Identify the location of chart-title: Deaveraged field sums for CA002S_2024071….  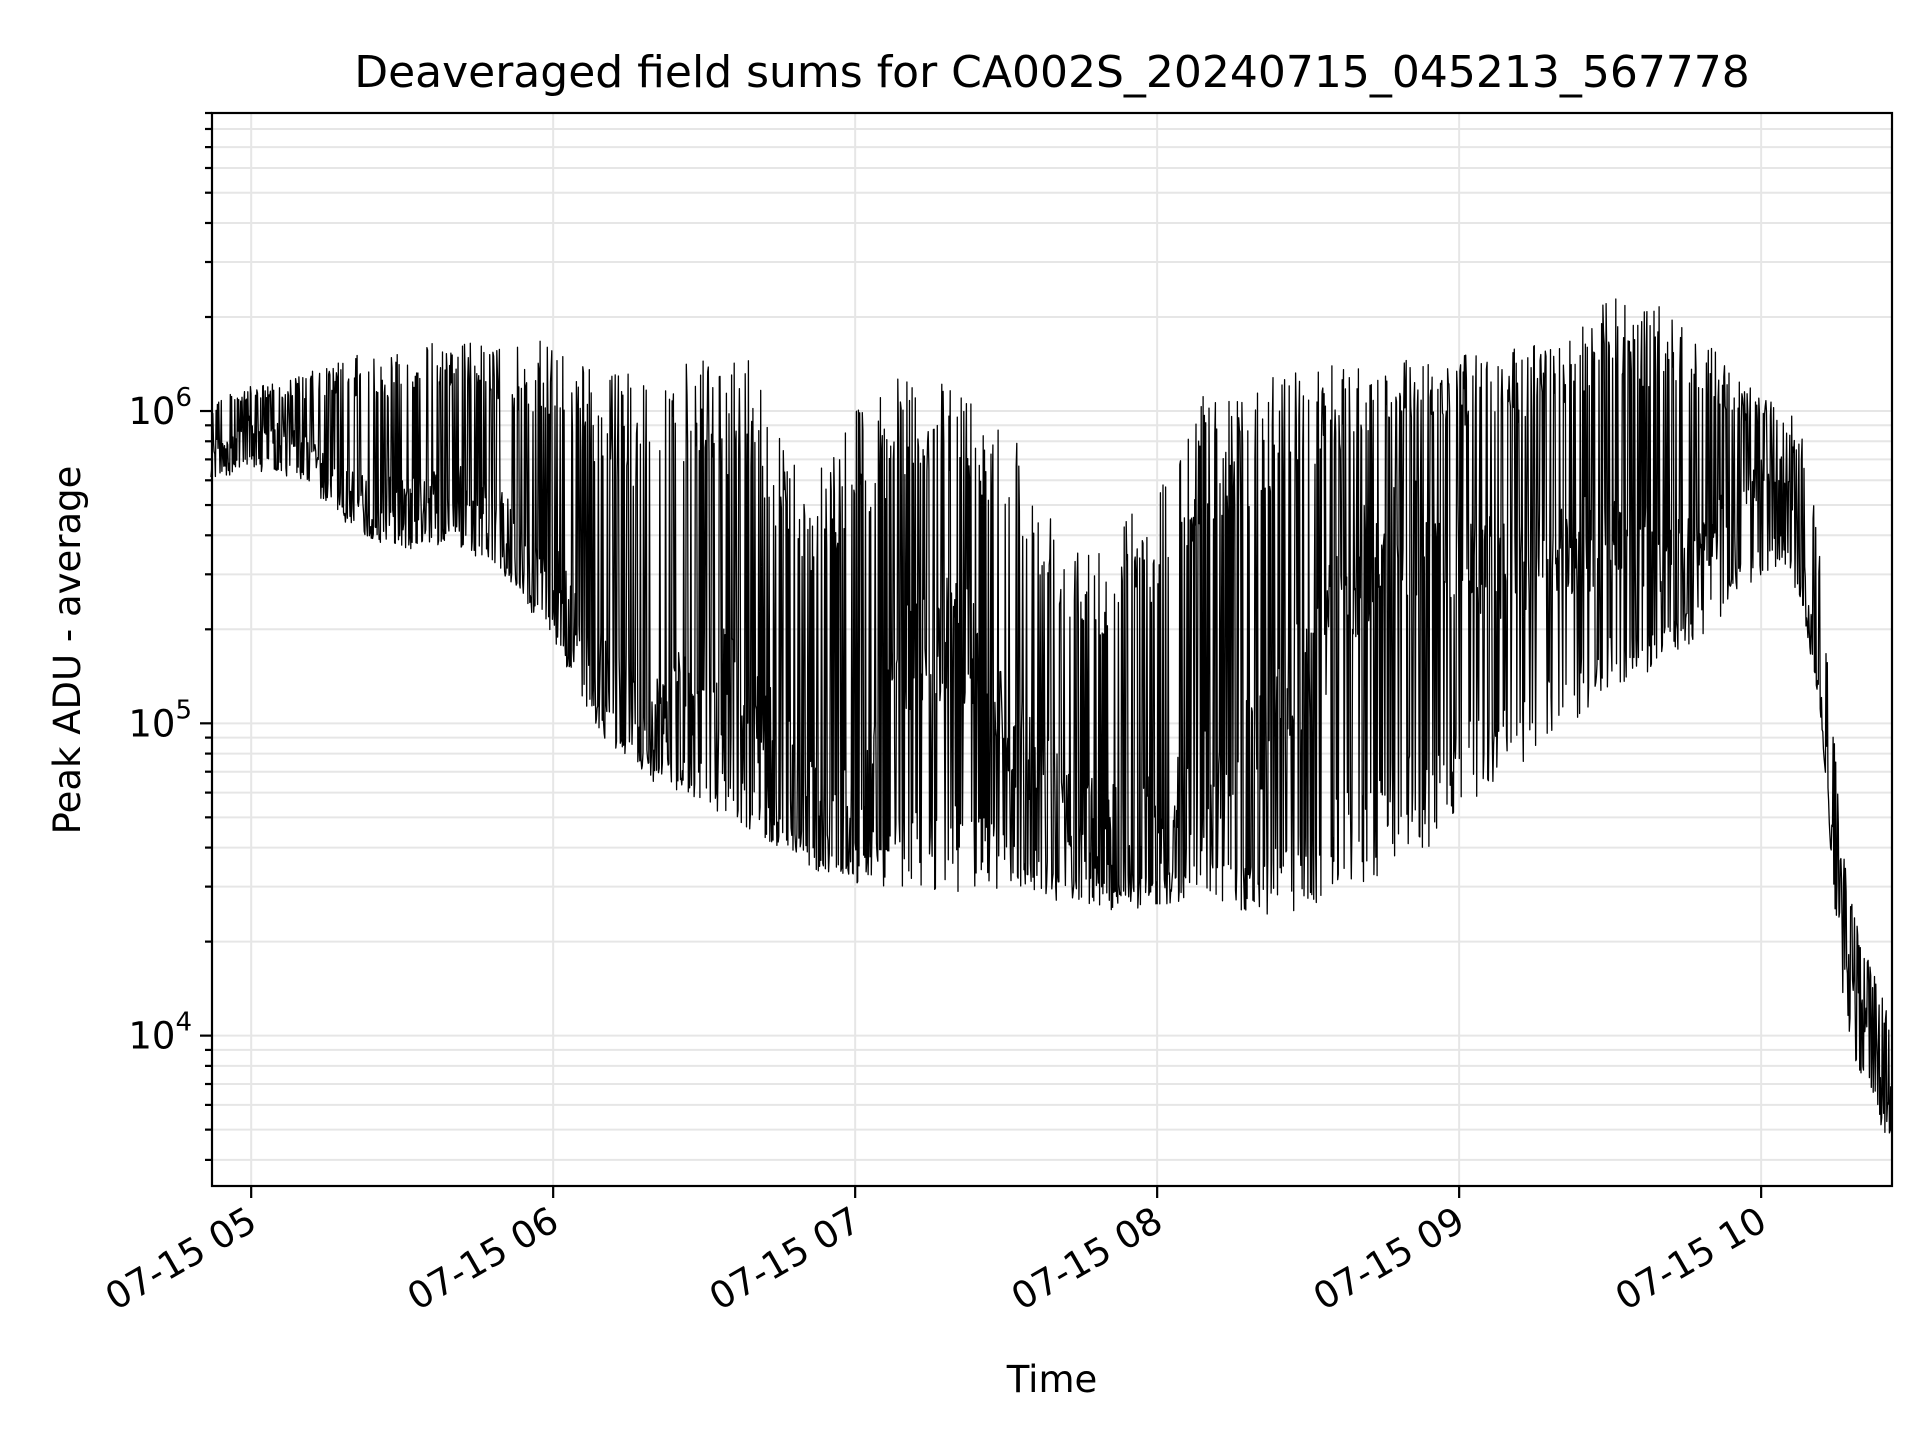
(1052, 72).